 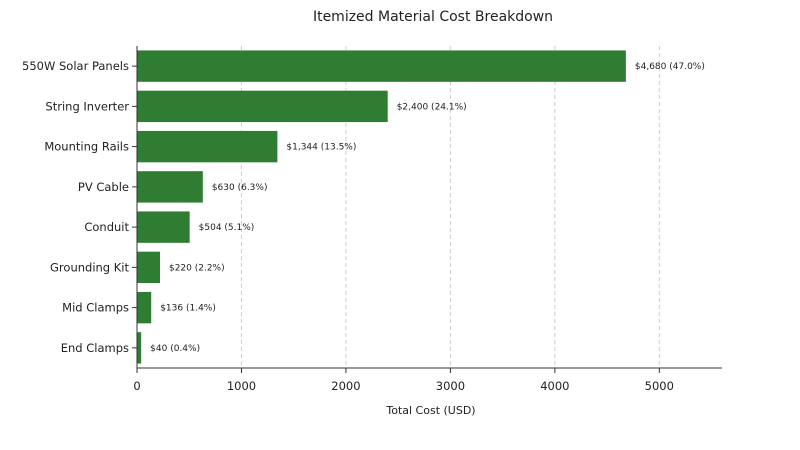 I want to click on x-tick-label: 2000, so click(x=345, y=386).